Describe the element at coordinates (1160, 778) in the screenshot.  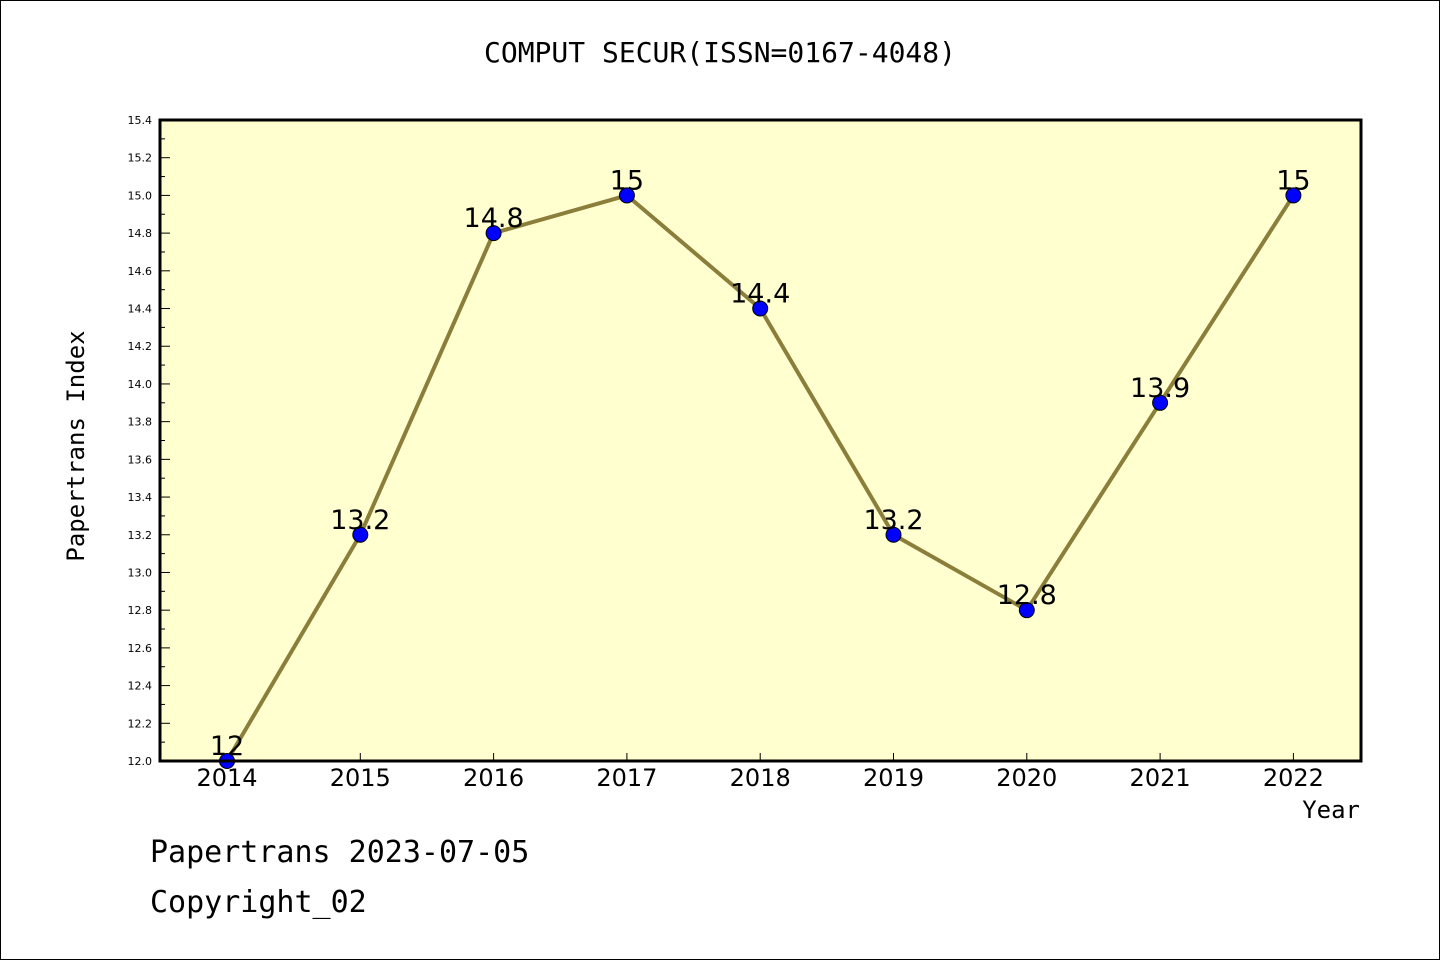
I see `x-tick-label: 2021` at that location.